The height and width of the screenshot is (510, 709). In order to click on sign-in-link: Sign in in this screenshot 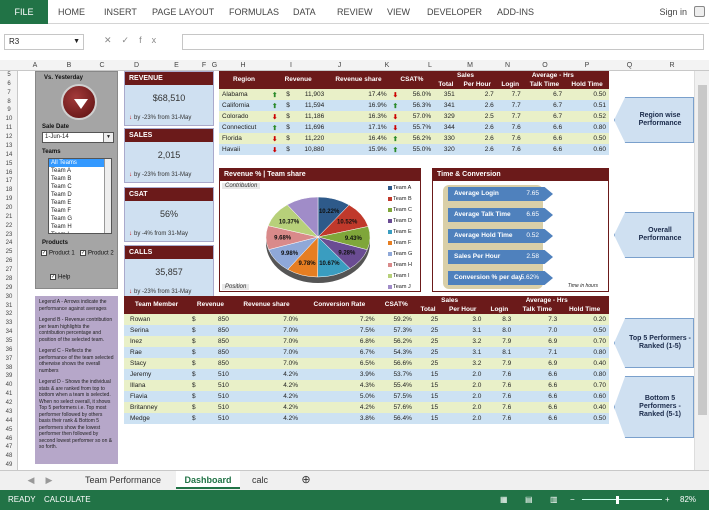, I will do `click(673, 12)`.